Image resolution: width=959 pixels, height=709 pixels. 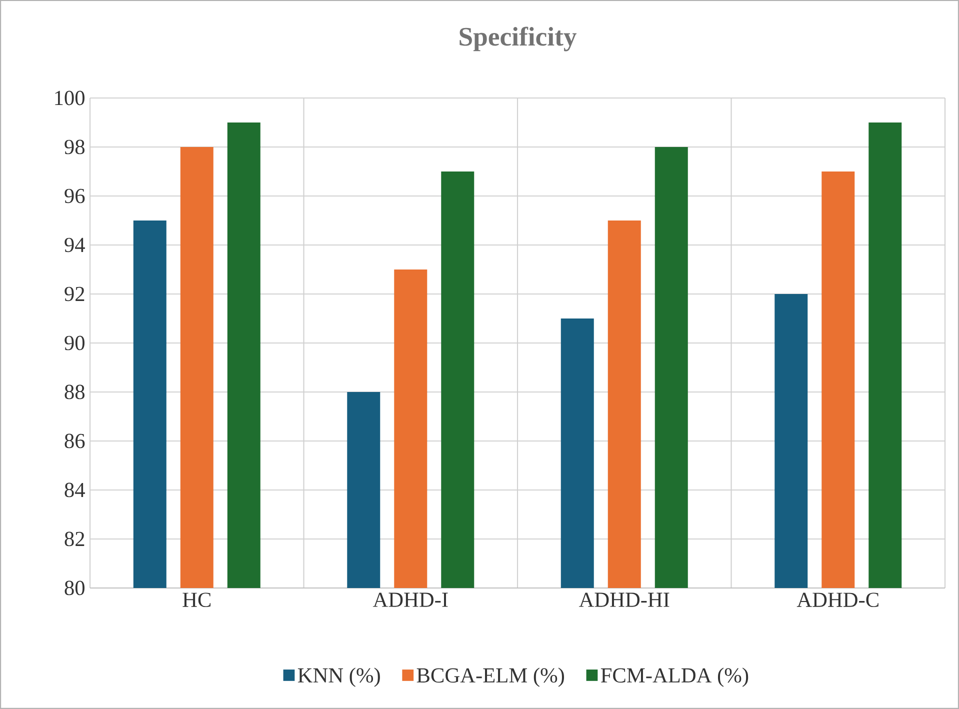 I want to click on y-tick-label: 94, so click(x=74, y=245).